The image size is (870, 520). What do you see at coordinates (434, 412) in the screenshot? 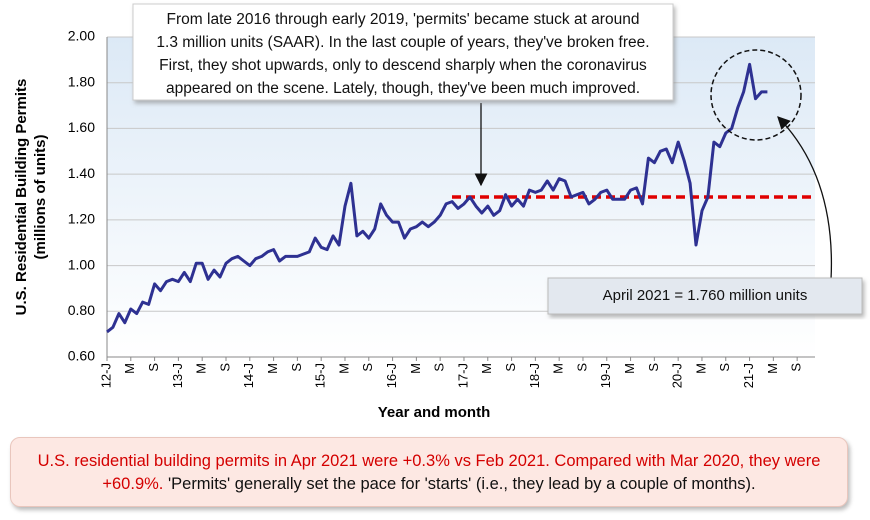
I see `x-axis-title: Year and month` at bounding box center [434, 412].